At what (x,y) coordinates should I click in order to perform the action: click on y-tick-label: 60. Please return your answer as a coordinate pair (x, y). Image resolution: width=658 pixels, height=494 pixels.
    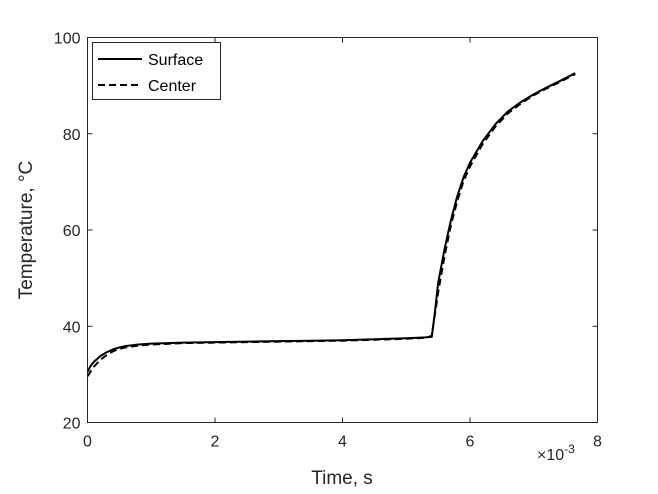
    Looking at the image, I should click on (72, 231).